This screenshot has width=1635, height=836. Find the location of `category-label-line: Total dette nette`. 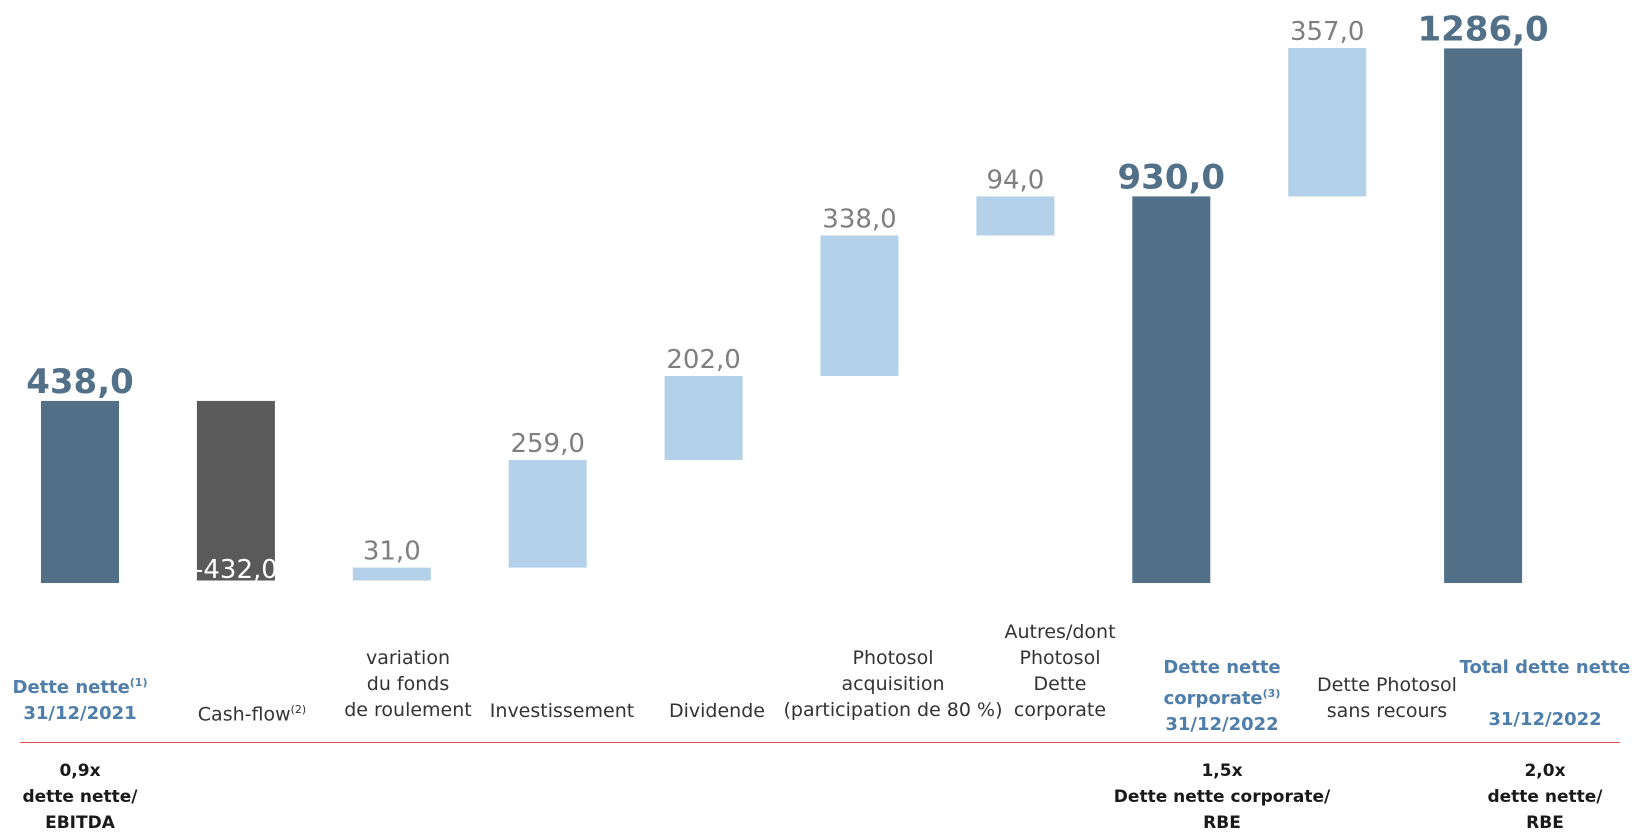

category-label-line: Total dette nette is located at coordinates (1545, 667).